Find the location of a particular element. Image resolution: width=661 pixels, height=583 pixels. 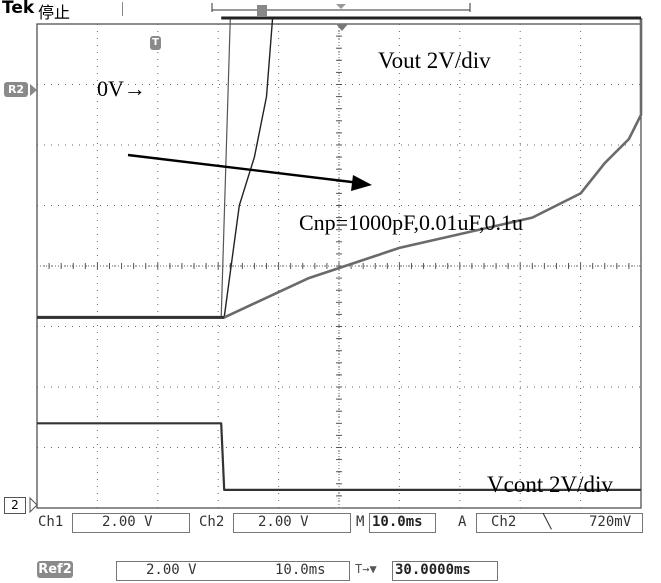

trigger-label: A is located at coordinates (462, 522).